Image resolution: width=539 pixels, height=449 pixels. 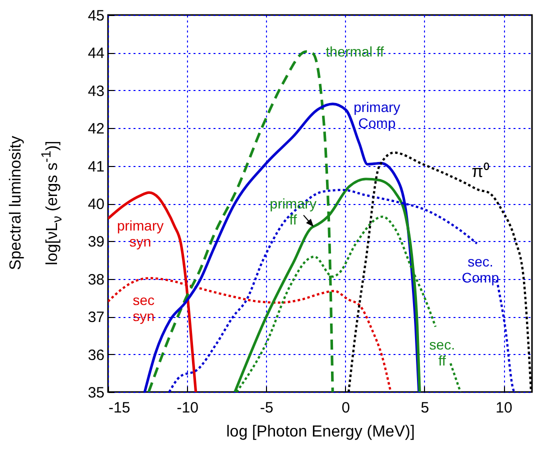 What do you see at coordinates (96, 317) in the screenshot?
I see `y-tick-label: 37` at bounding box center [96, 317].